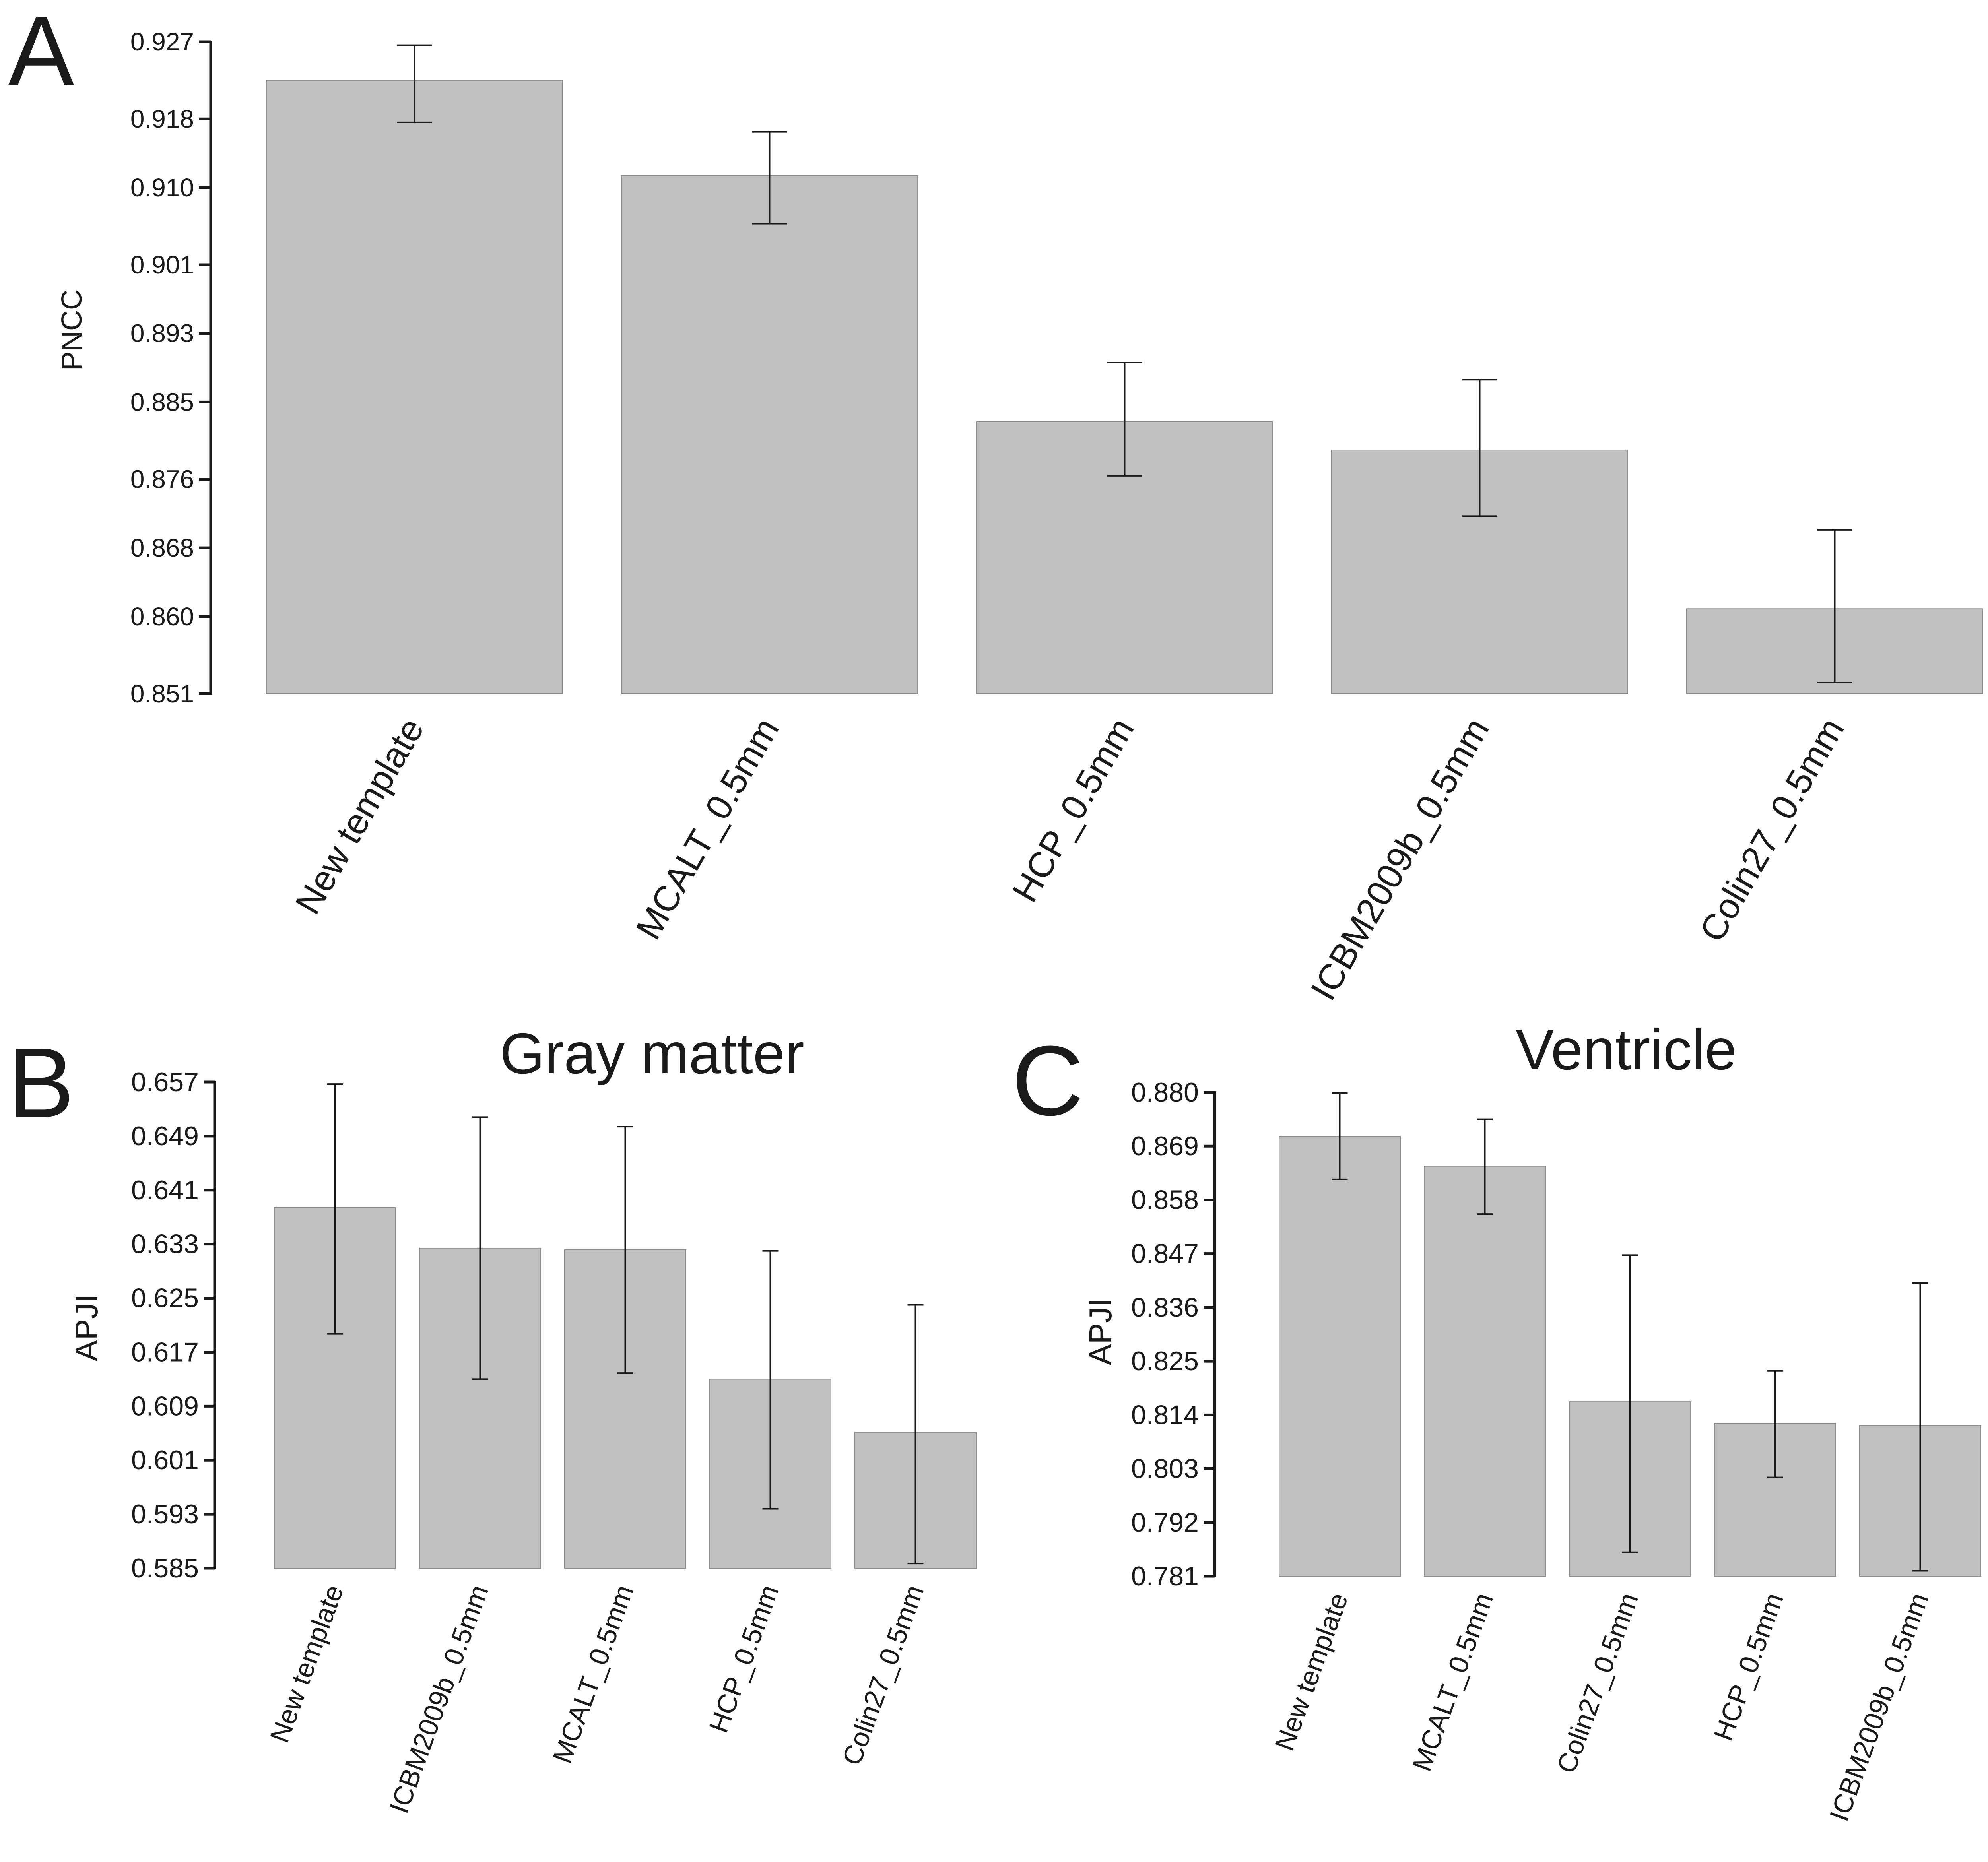 The image size is (1988, 1862). What do you see at coordinates (162, 616) in the screenshot?
I see `y-tick-label: 0.860` at bounding box center [162, 616].